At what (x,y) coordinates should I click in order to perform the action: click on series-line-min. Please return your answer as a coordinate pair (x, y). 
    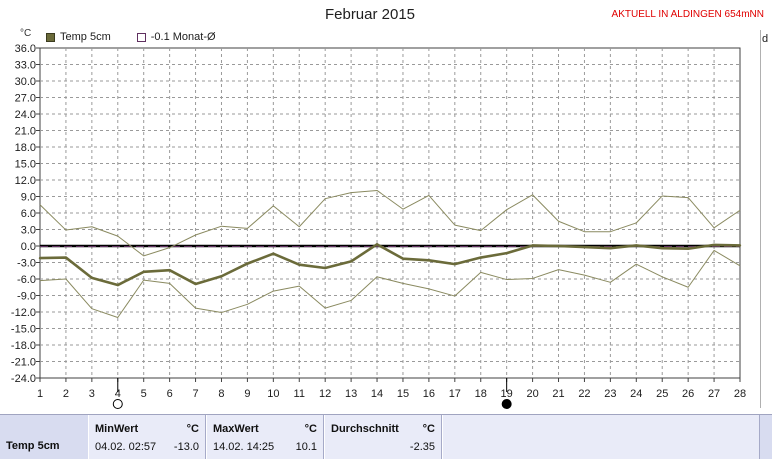
    Looking at the image, I should click on (390, 283).